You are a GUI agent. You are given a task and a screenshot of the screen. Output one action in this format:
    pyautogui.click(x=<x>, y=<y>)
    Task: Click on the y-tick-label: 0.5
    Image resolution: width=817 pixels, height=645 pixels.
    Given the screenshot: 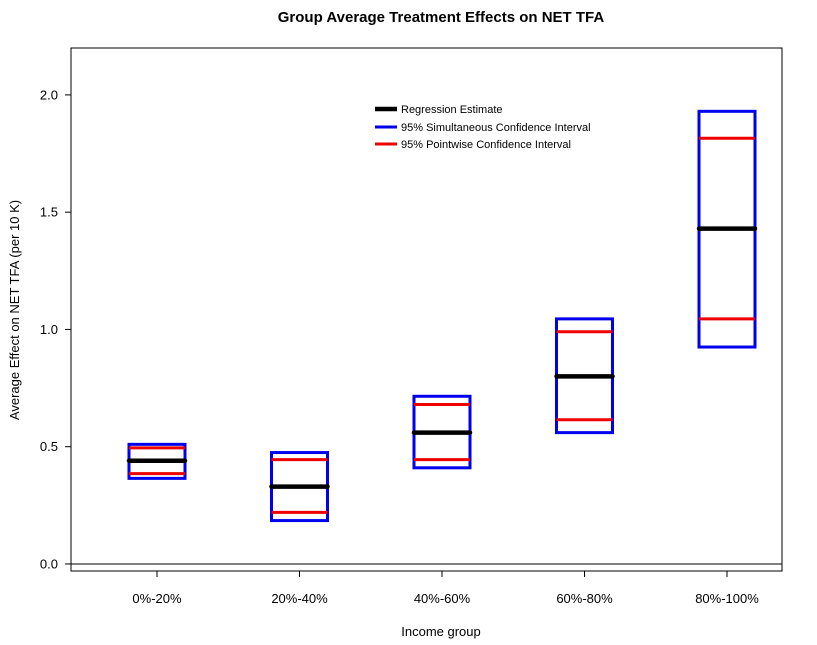 What is the action you would take?
    pyautogui.click(x=49, y=446)
    